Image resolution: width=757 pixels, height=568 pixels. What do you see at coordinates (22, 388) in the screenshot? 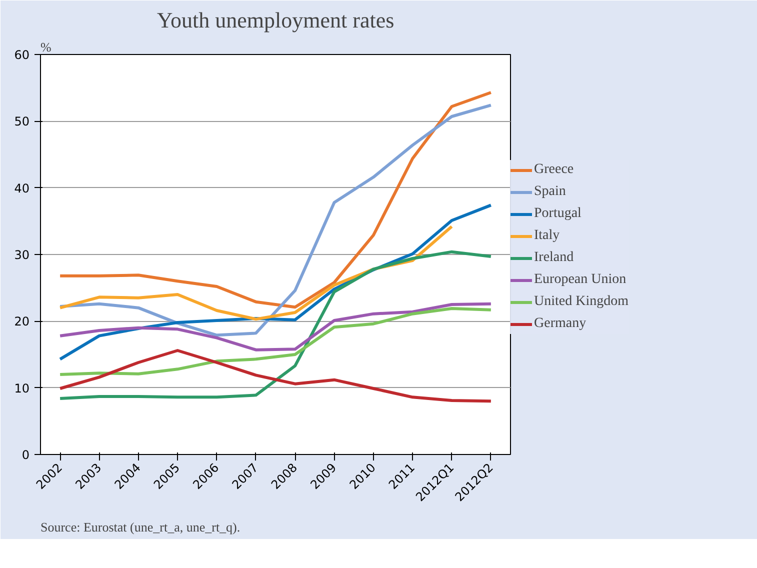
I see `y-tick-label: 10` at bounding box center [22, 388].